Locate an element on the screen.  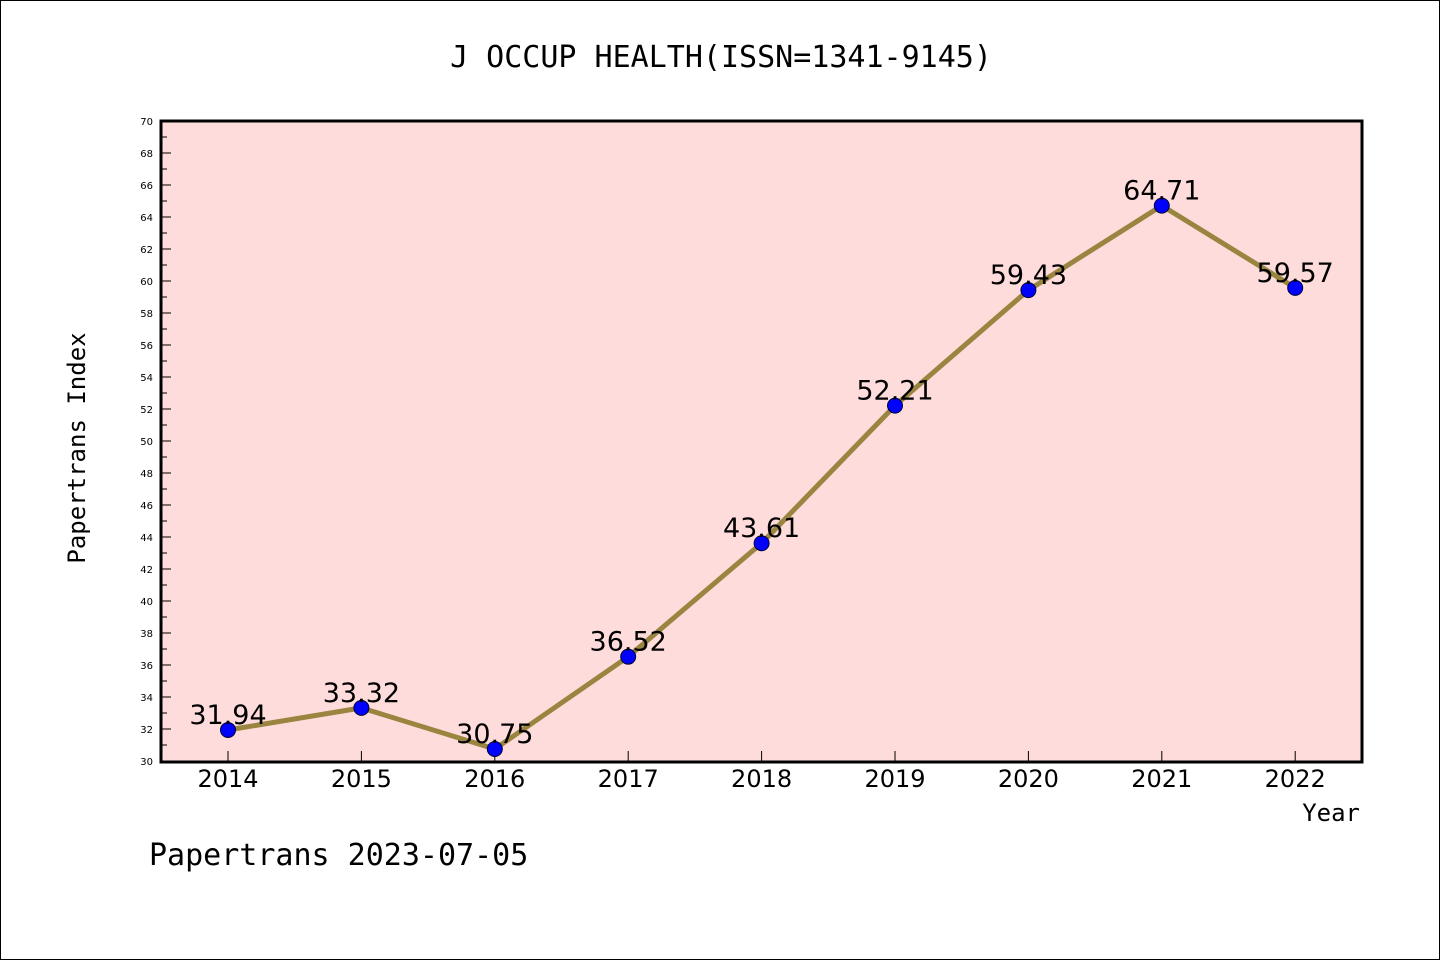
y-tick-label: 30 is located at coordinates (146, 762).